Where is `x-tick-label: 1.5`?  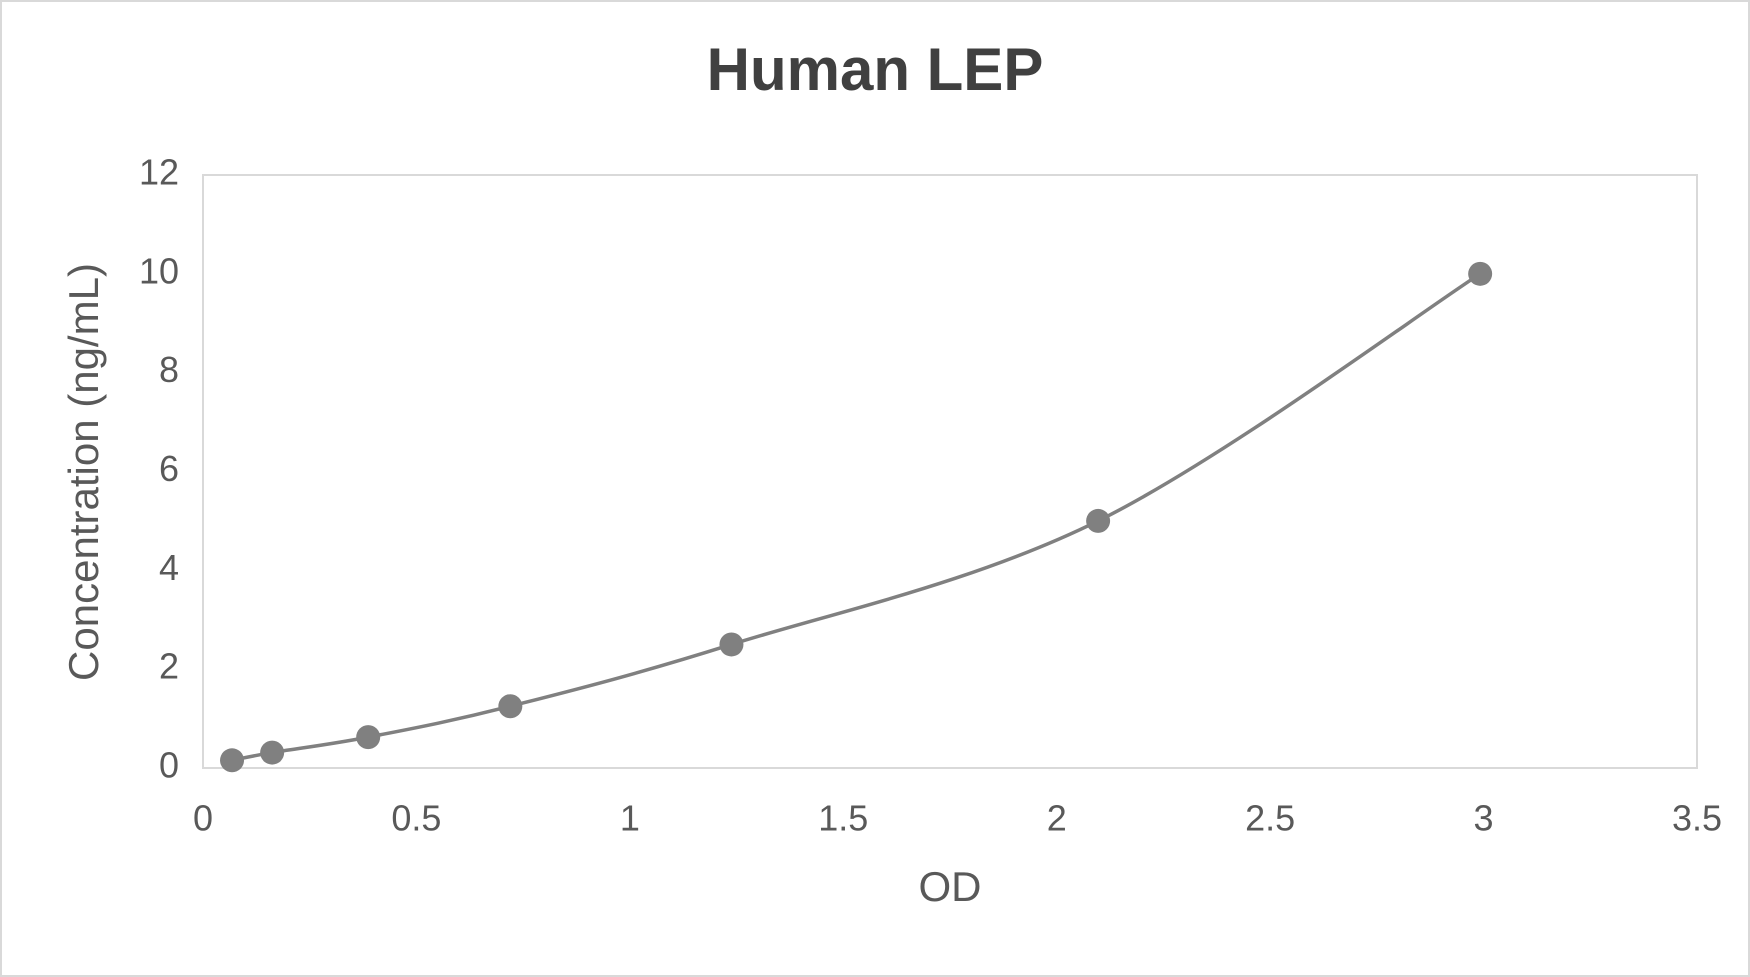
x-tick-label: 1.5 is located at coordinates (843, 818).